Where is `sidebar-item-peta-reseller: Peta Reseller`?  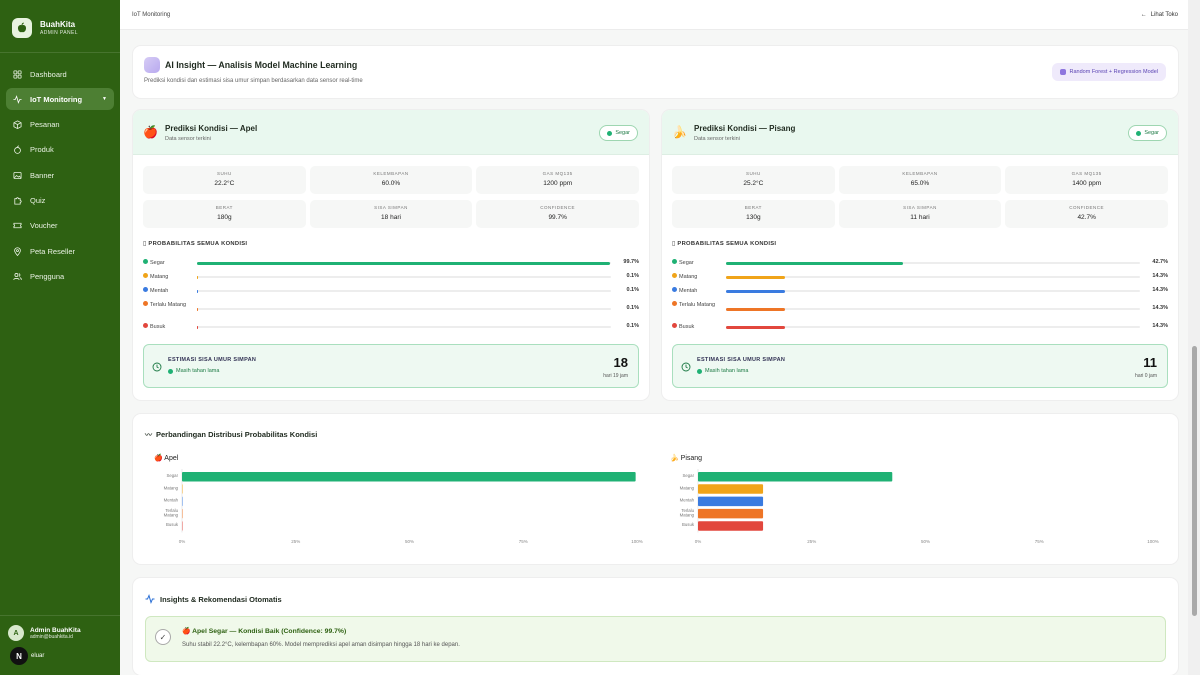
sidebar-item-peta-reseller: Peta Reseller is located at coordinates (60, 251).